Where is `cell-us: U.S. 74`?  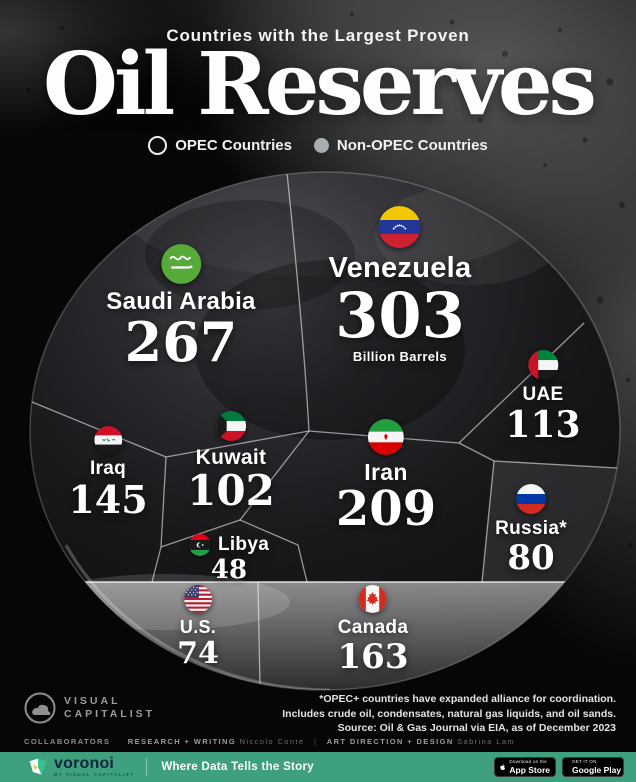 cell-us: U.S. 74 is located at coordinates (198, 626).